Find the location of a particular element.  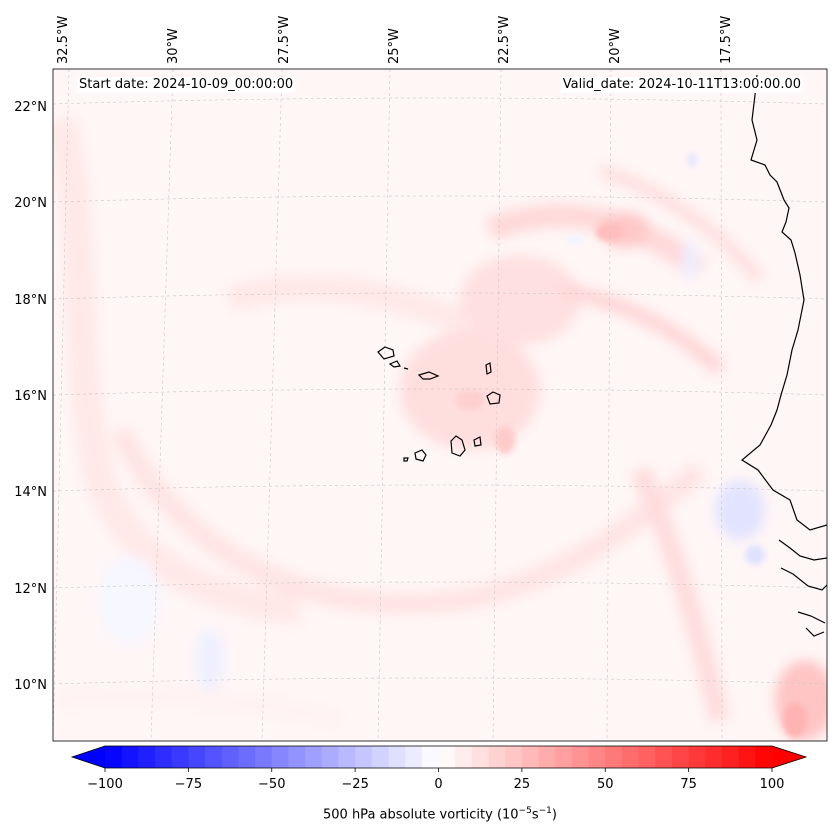

colorbar-tick-label: 100 is located at coordinates (772, 784).